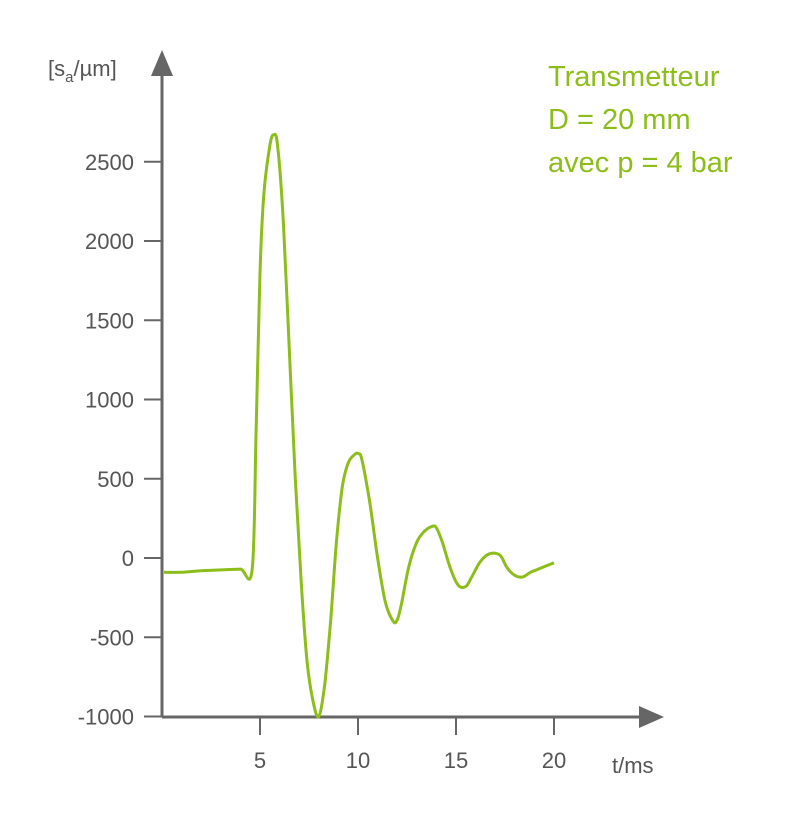 This screenshot has height=831, width=800. Describe the element at coordinates (120, 440) in the screenshot. I see `y-axis-ticks: 2500 2000 1500 1000 500 0 -500 -1000` at that location.